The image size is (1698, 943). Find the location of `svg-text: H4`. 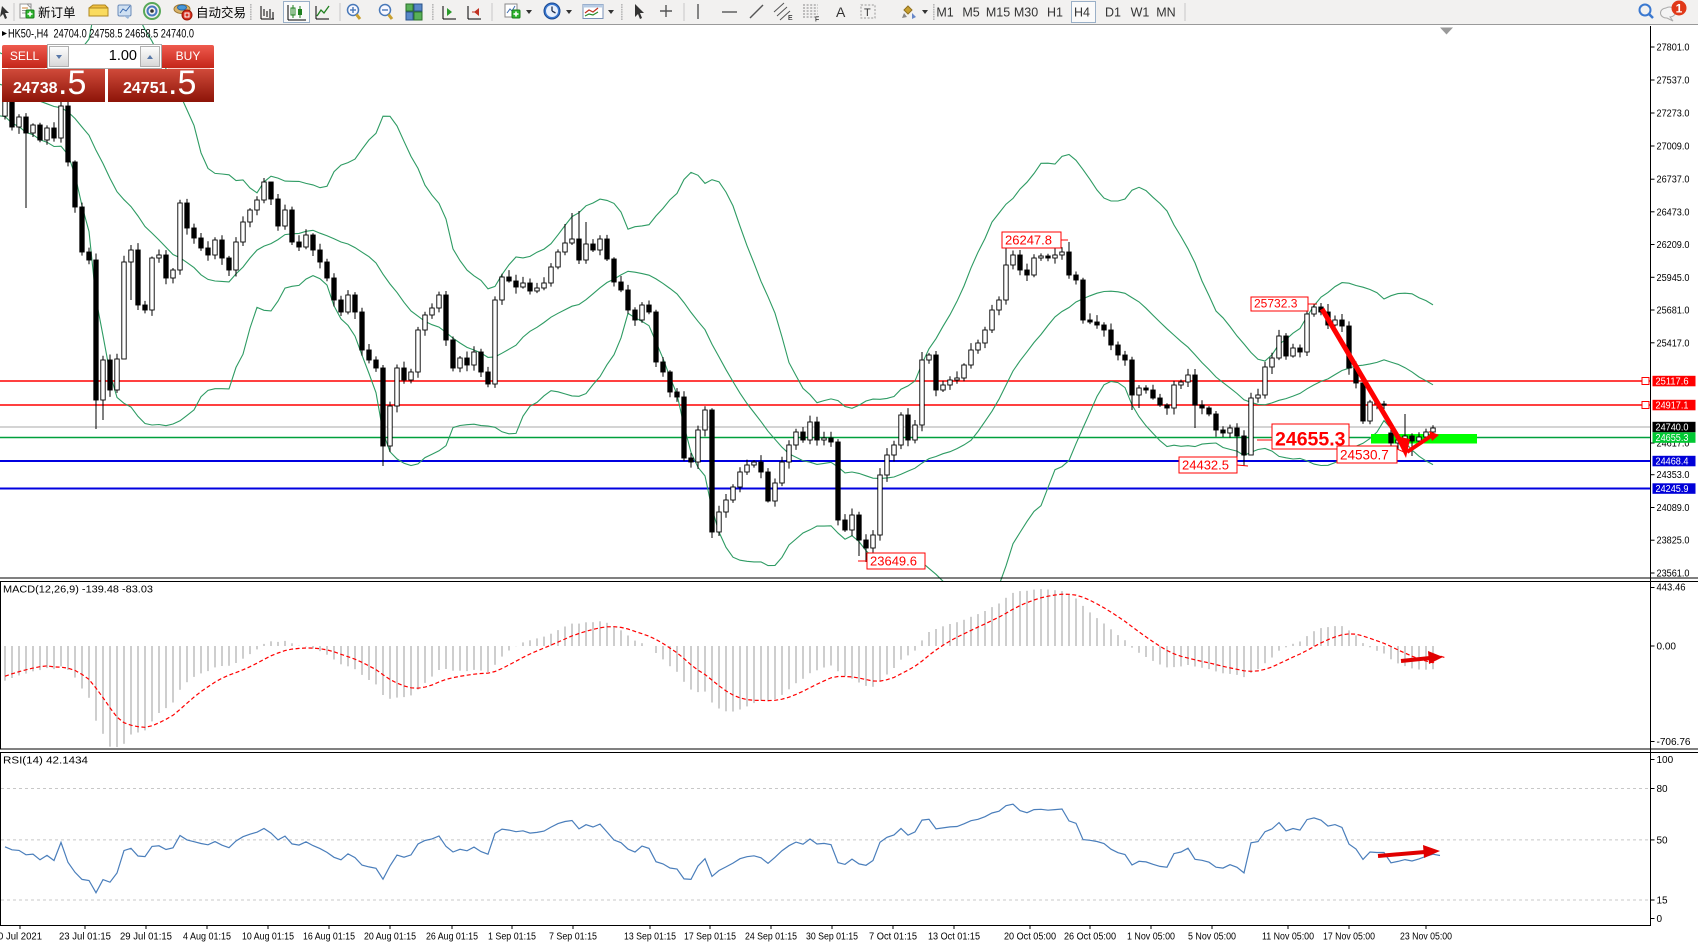

svg-text: H4 is located at coordinates (1082, 13).